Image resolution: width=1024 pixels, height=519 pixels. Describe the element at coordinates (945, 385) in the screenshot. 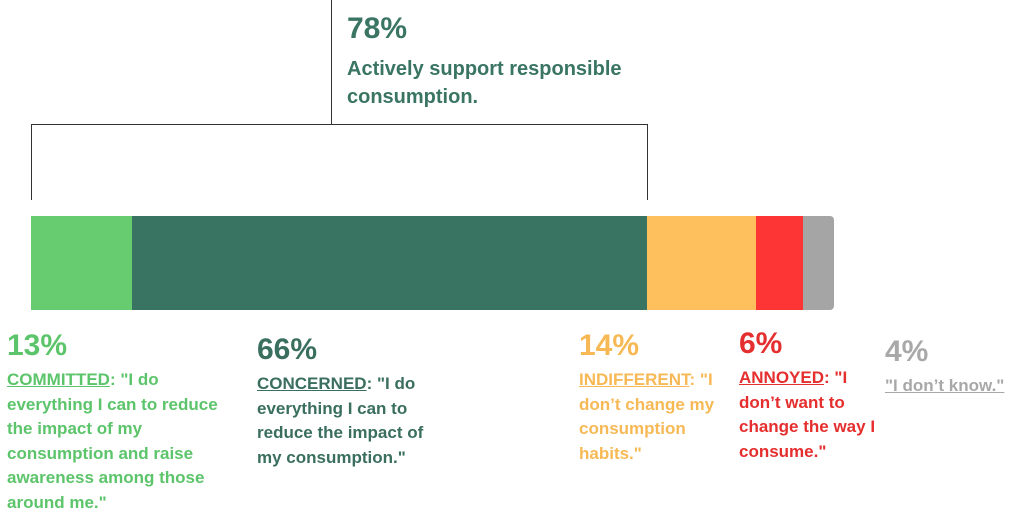

I see `dont-know-name: "I don’t know."` at that location.